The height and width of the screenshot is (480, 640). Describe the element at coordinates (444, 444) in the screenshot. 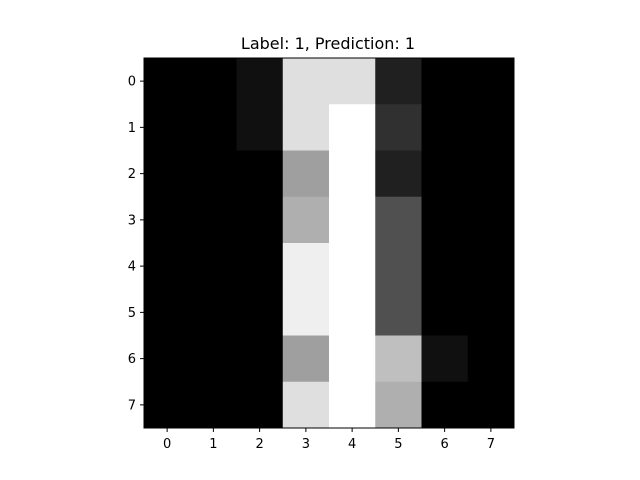

I see `x-tick-label-6: 6` at that location.